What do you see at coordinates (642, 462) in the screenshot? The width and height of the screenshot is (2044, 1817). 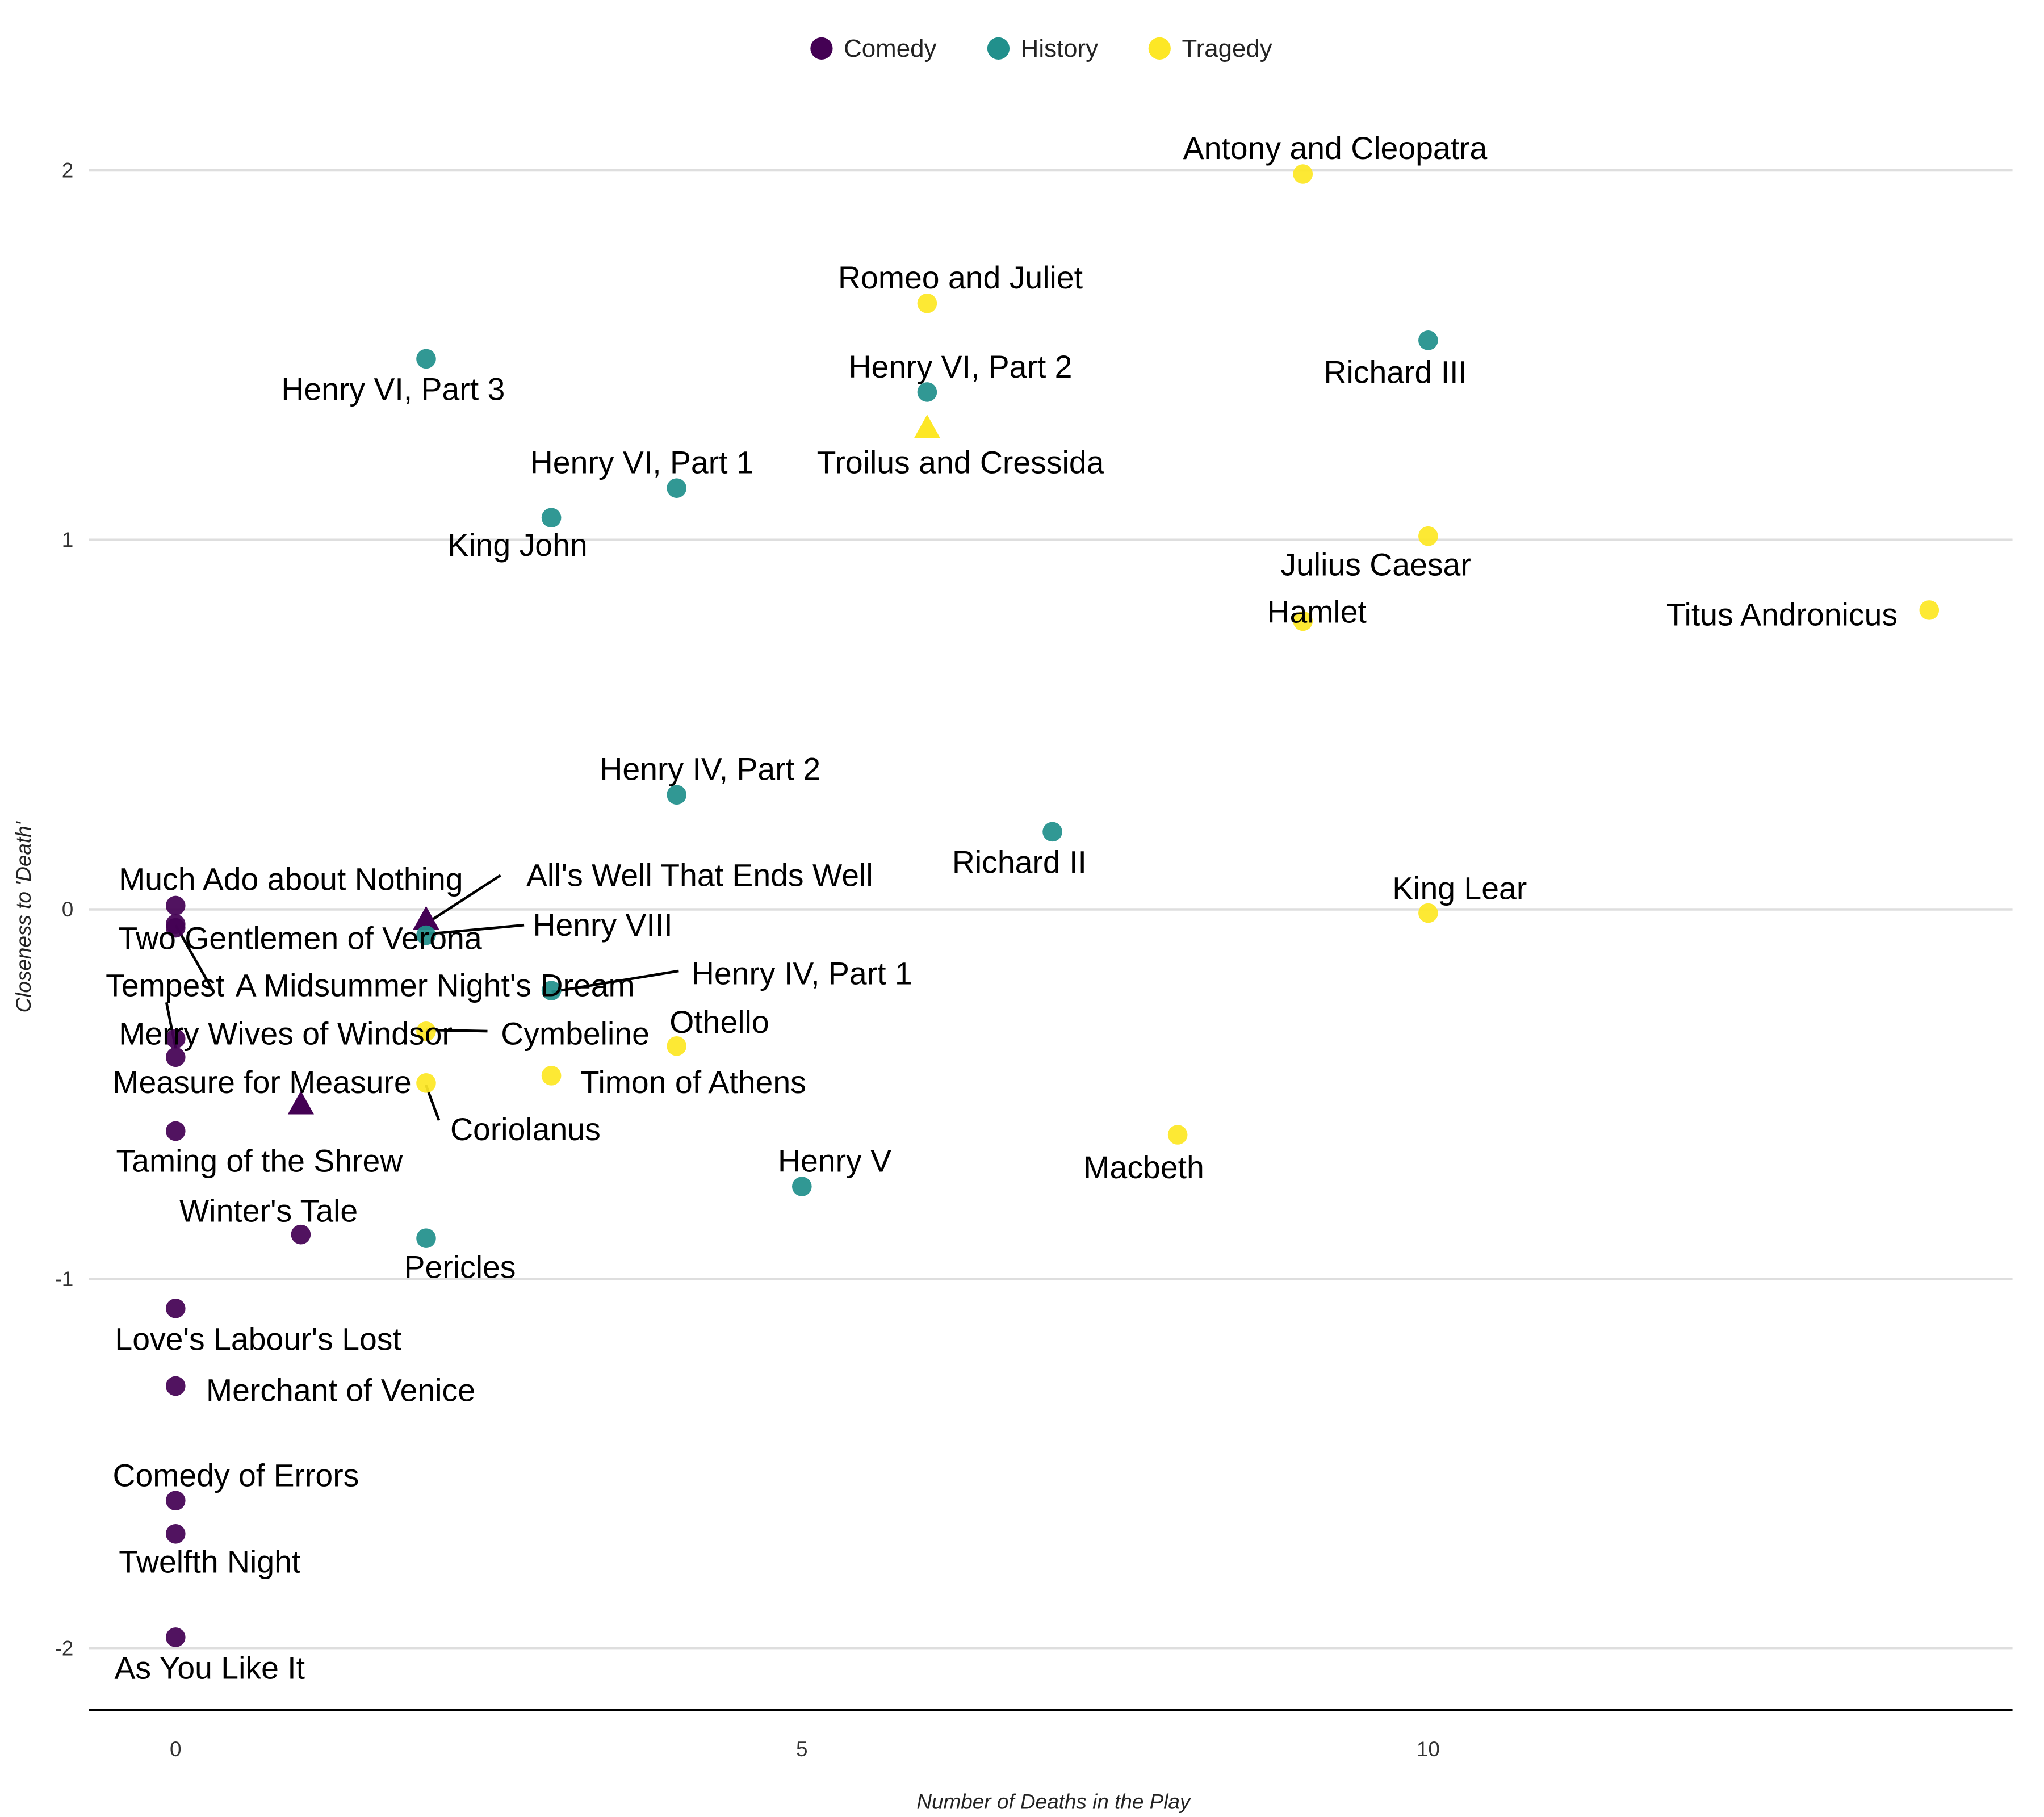 I see `point-label: Henry VI, Part 1` at bounding box center [642, 462].